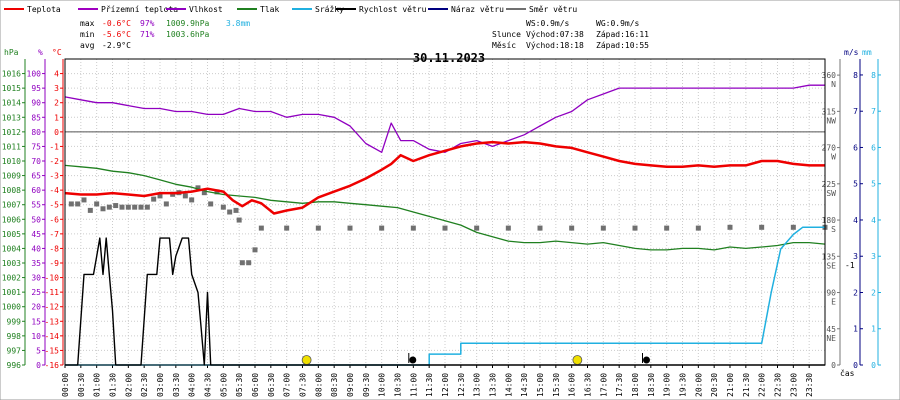 The height and width of the screenshot is (400, 900). I want to click on x-tick-label: 16:30, so click(588, 385).